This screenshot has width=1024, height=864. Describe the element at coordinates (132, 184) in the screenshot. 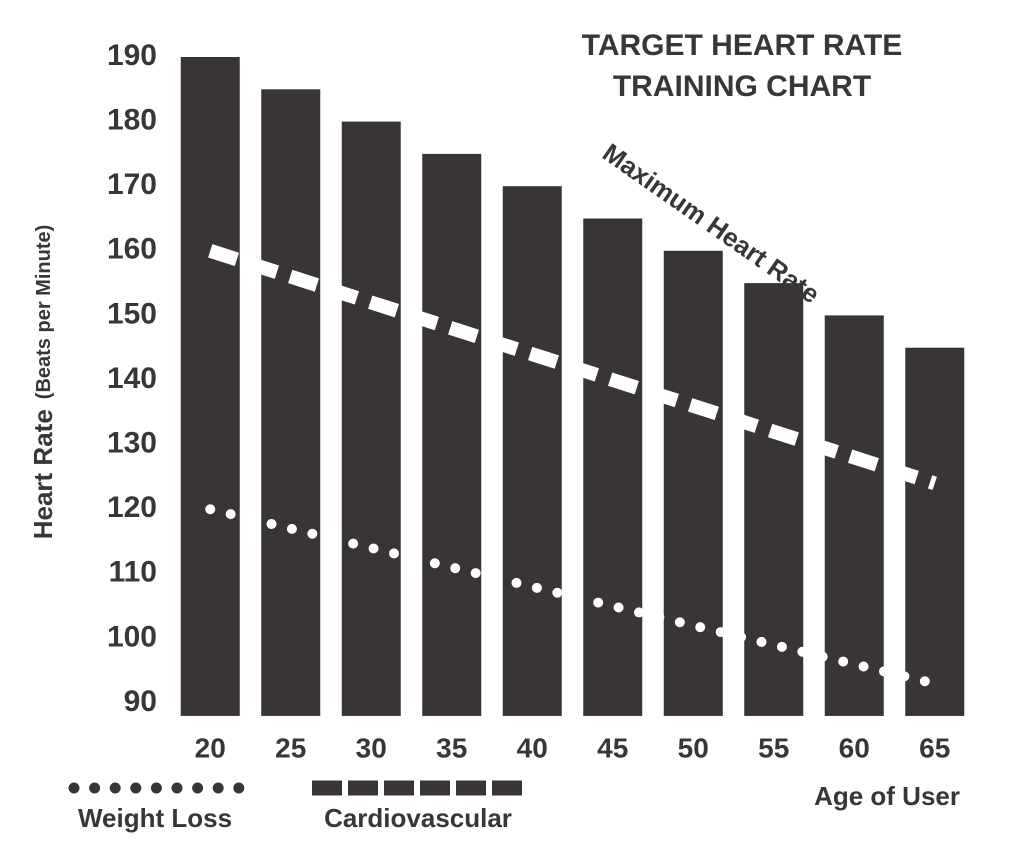

I see `y-tick-label: 170` at that location.